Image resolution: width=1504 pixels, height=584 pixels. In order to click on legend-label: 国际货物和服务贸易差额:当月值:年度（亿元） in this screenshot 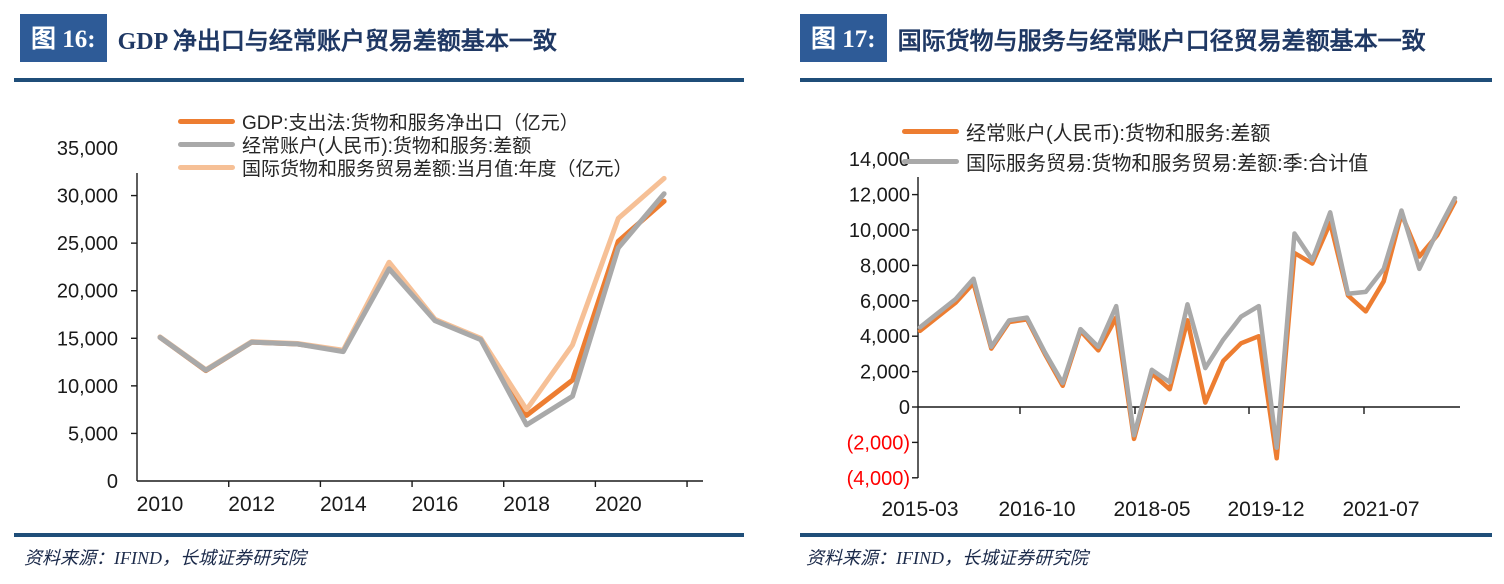, I will do `click(437, 169)`.